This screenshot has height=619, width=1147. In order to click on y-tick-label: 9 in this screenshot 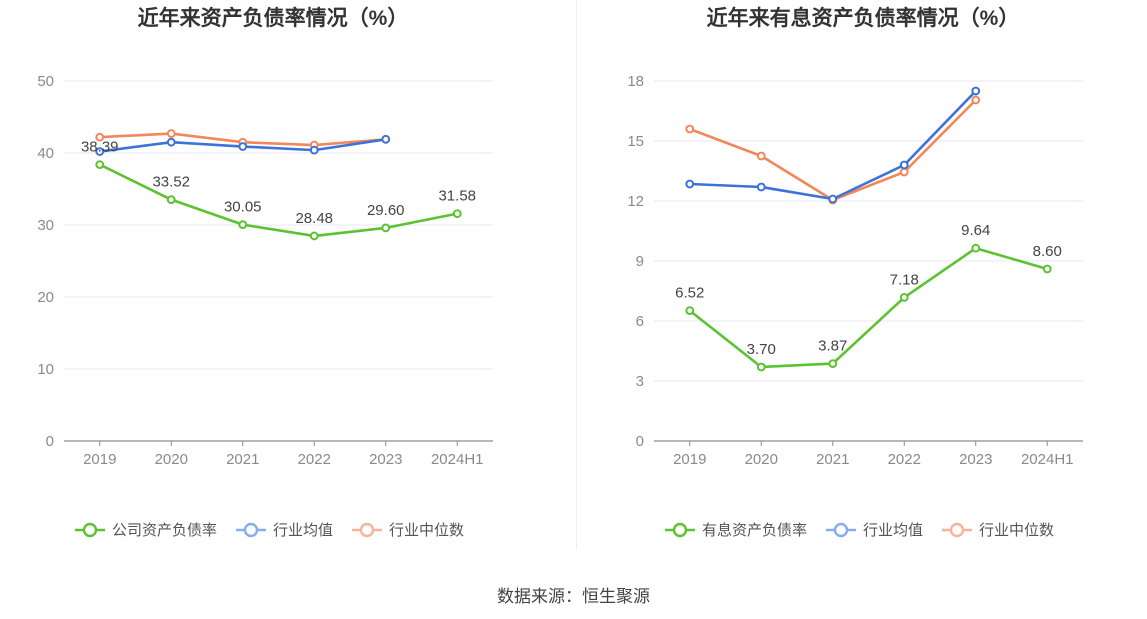, I will do `click(640, 261)`.